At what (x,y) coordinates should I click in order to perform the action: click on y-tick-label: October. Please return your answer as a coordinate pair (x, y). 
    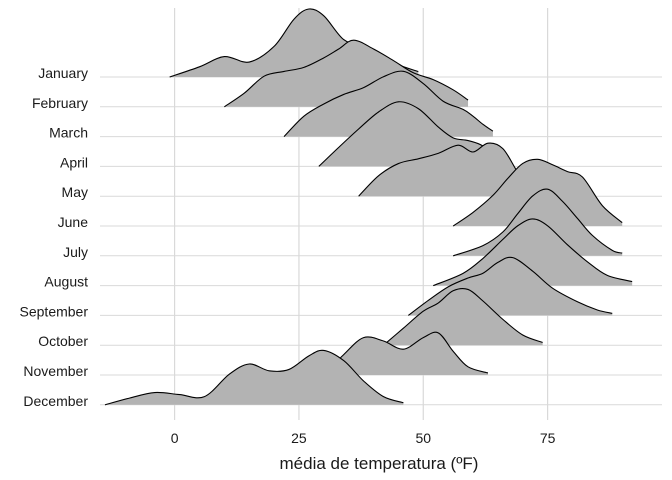
    Looking at the image, I should click on (63, 341).